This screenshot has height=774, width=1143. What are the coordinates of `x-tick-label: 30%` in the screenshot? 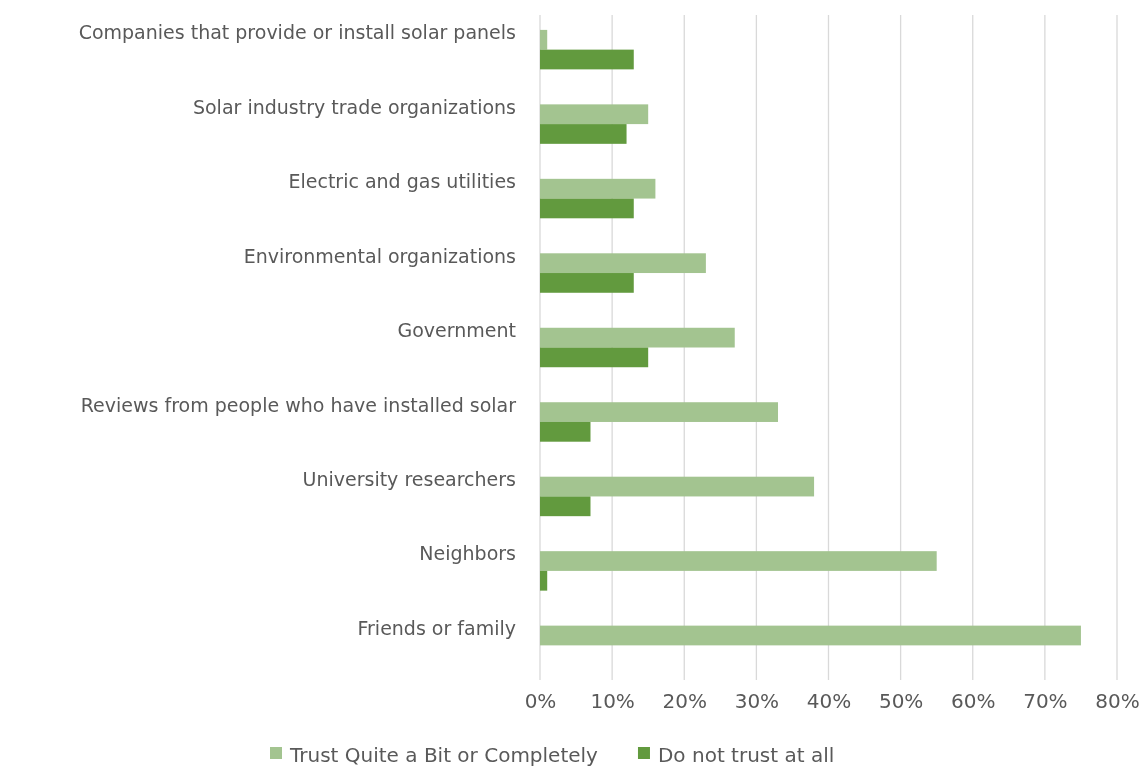 It's located at (757, 701).